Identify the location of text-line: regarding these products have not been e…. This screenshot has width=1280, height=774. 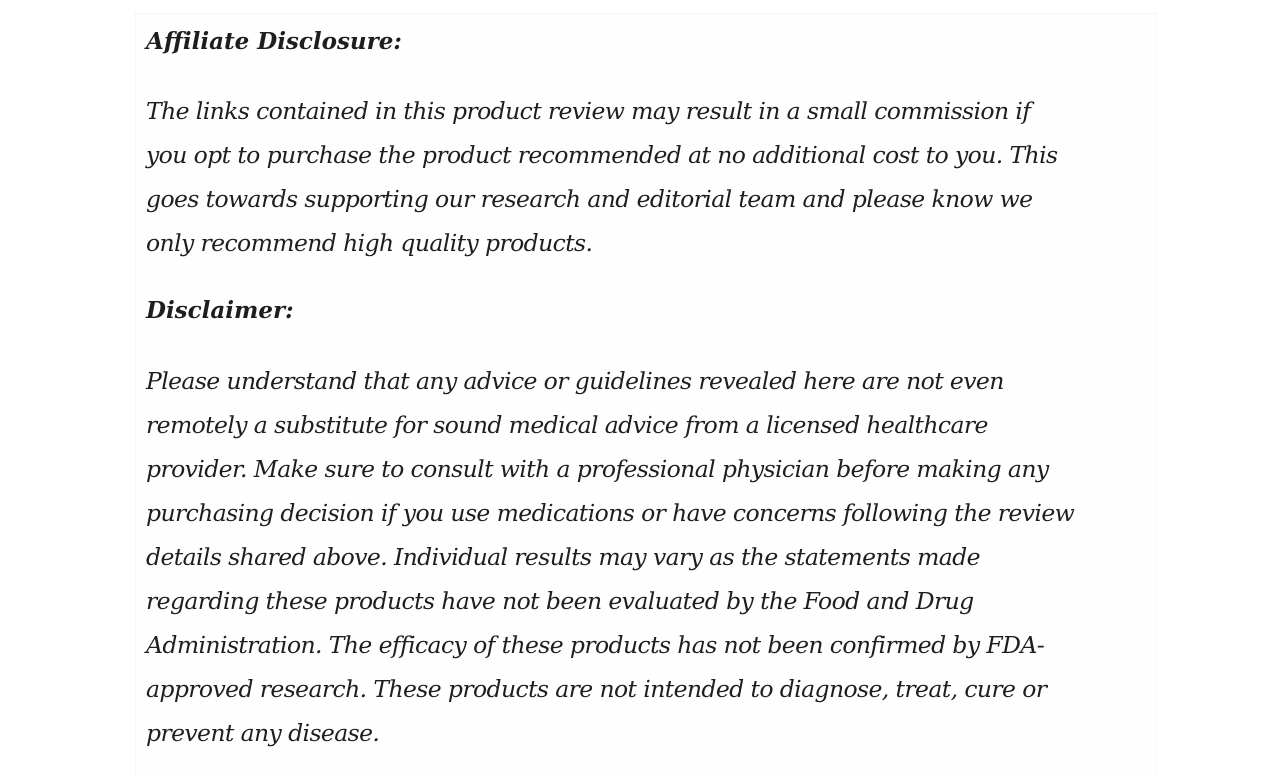
(560, 601).